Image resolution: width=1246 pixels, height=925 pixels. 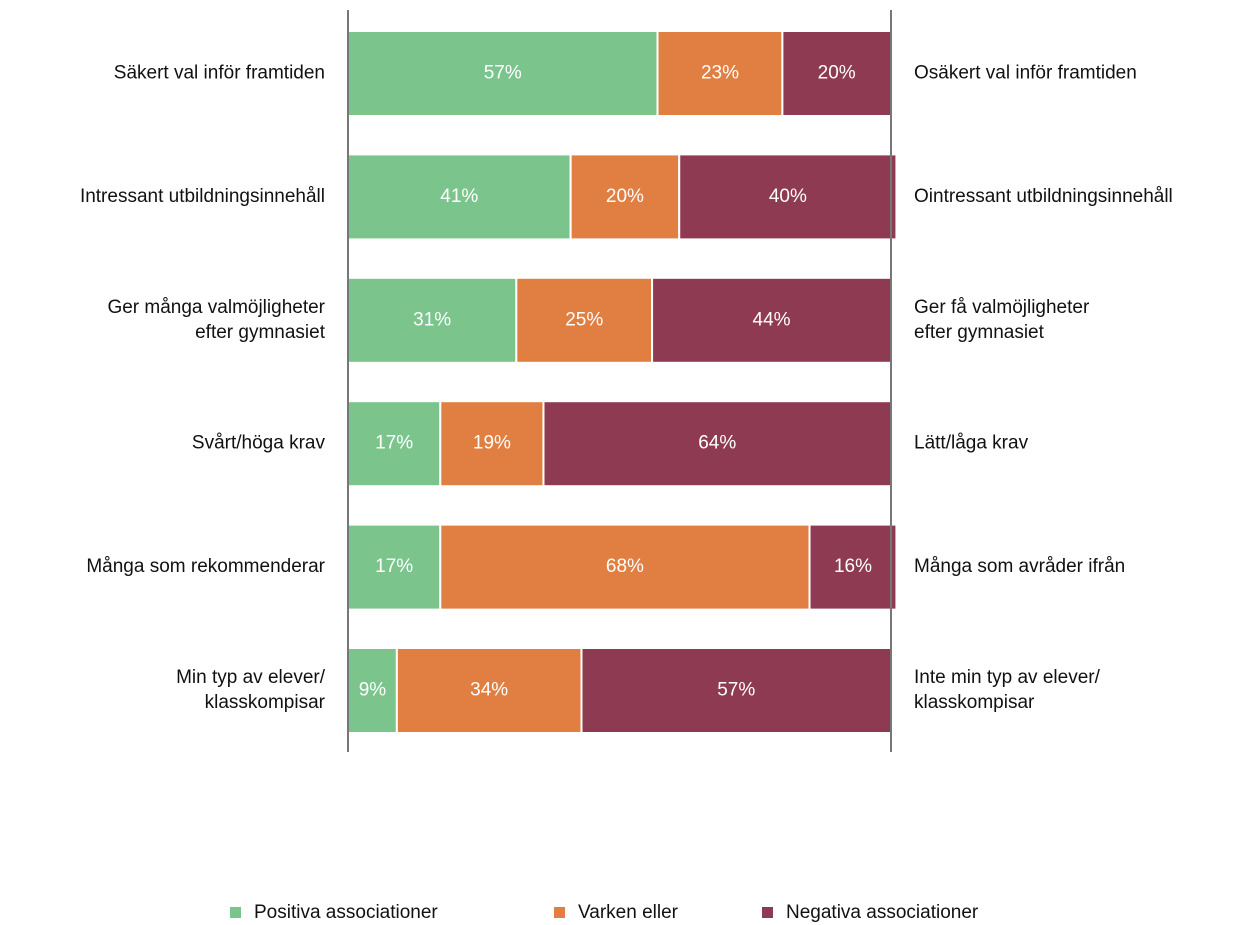 What do you see at coordinates (260, 332) in the screenshot?
I see `left-label-line: efter gymnasiet` at bounding box center [260, 332].